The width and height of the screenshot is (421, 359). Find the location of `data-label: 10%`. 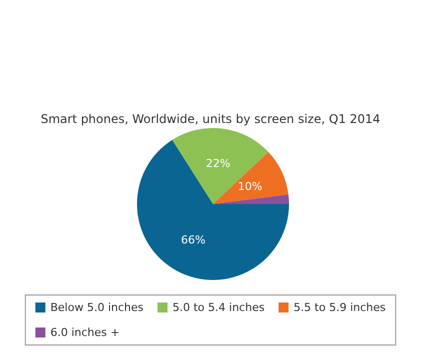

data-label: 10% is located at coordinates (250, 187).